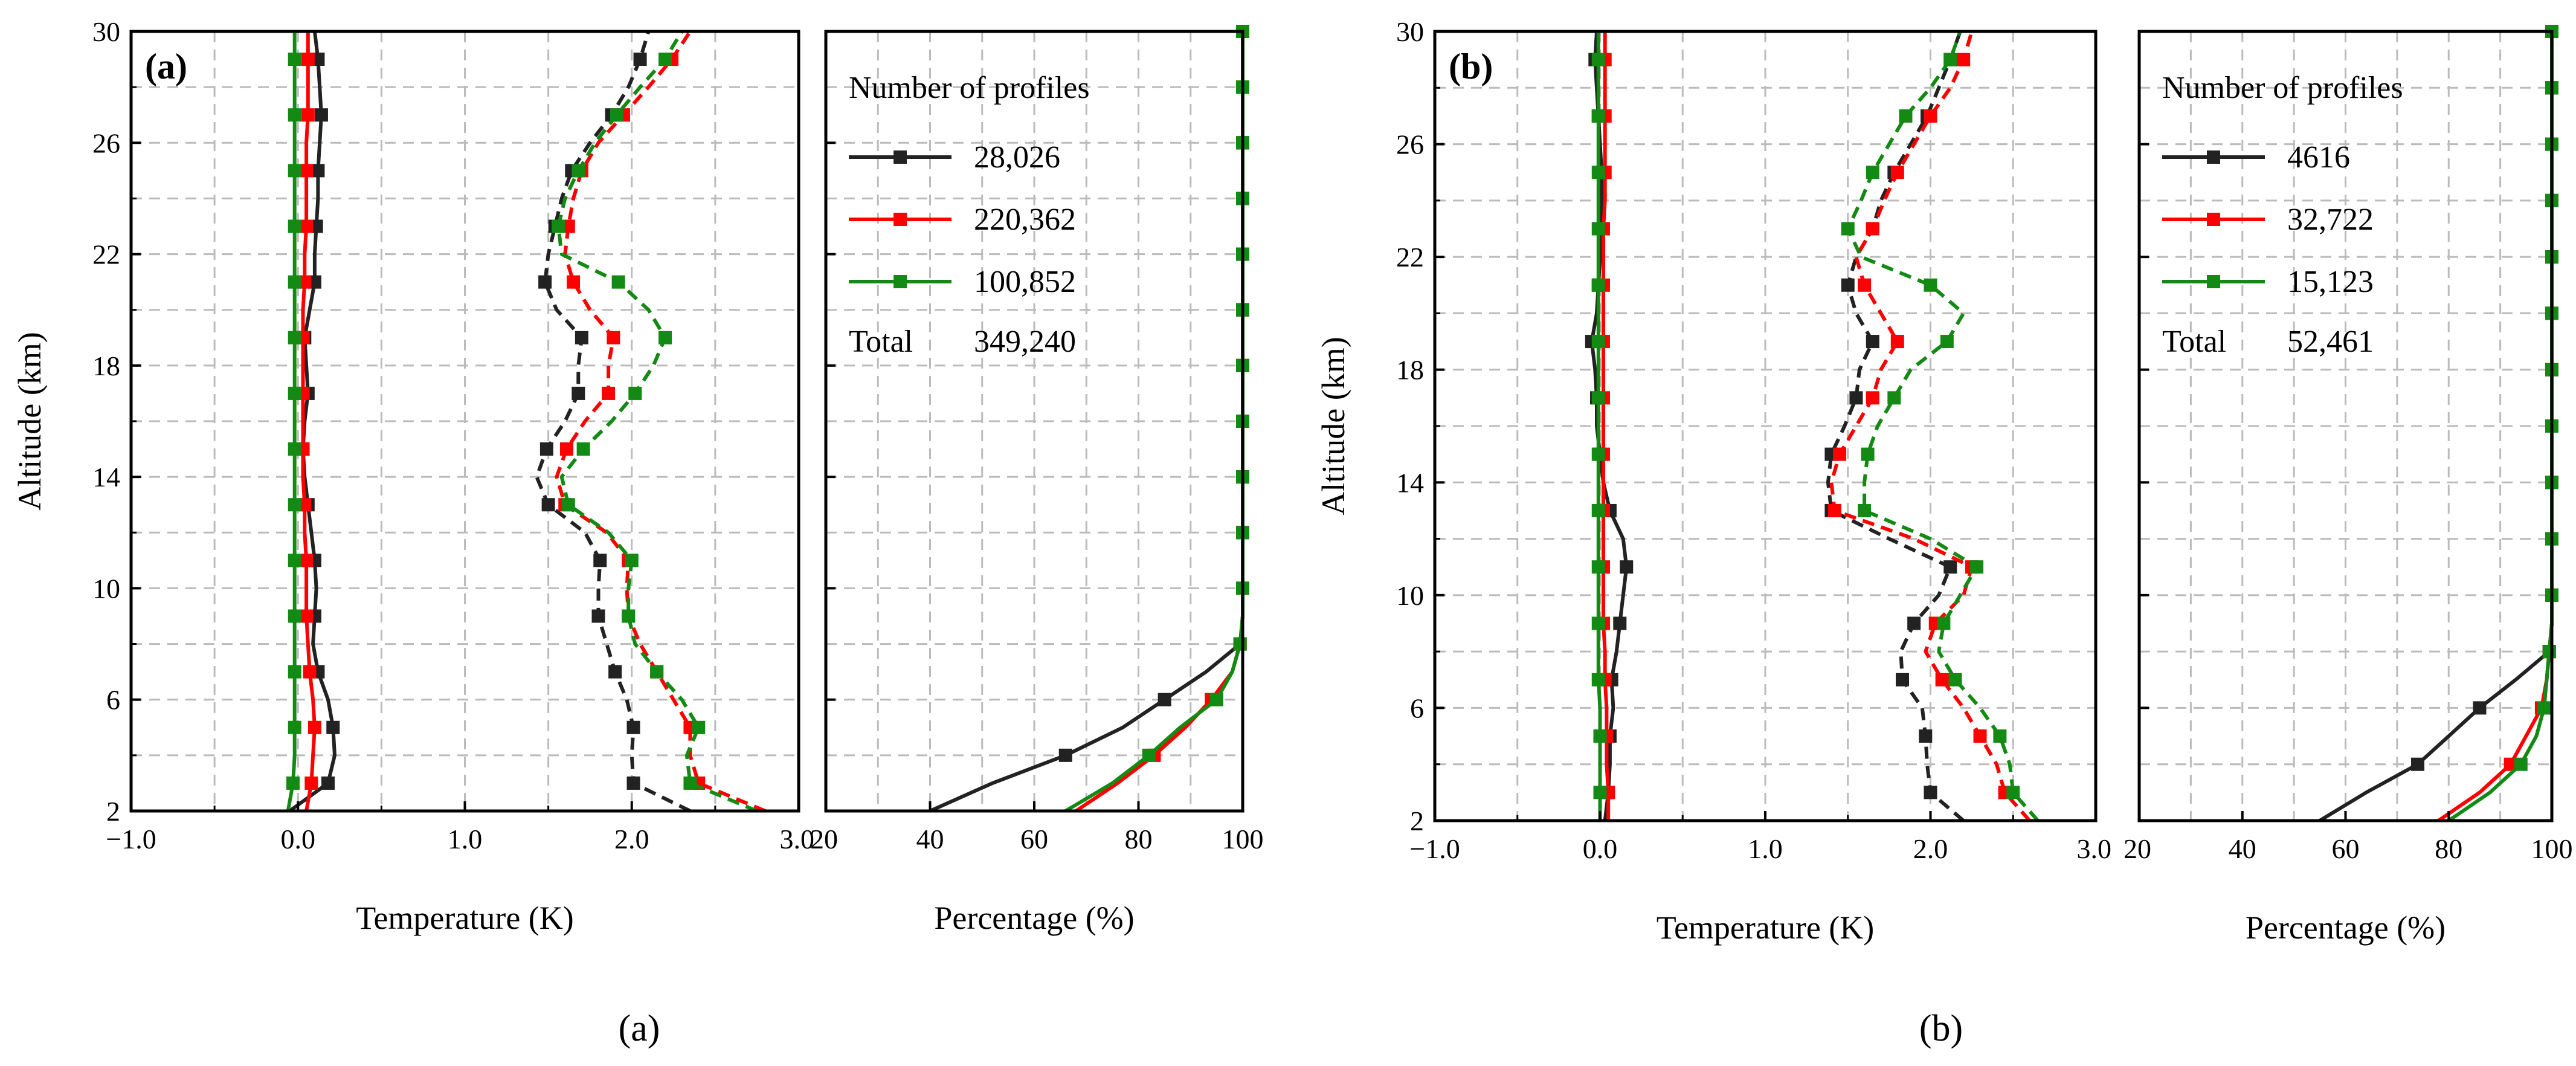 Image resolution: width=2576 pixels, height=1066 pixels. What do you see at coordinates (113, 811) in the screenshot?
I see `y-tick-label: 2` at bounding box center [113, 811].